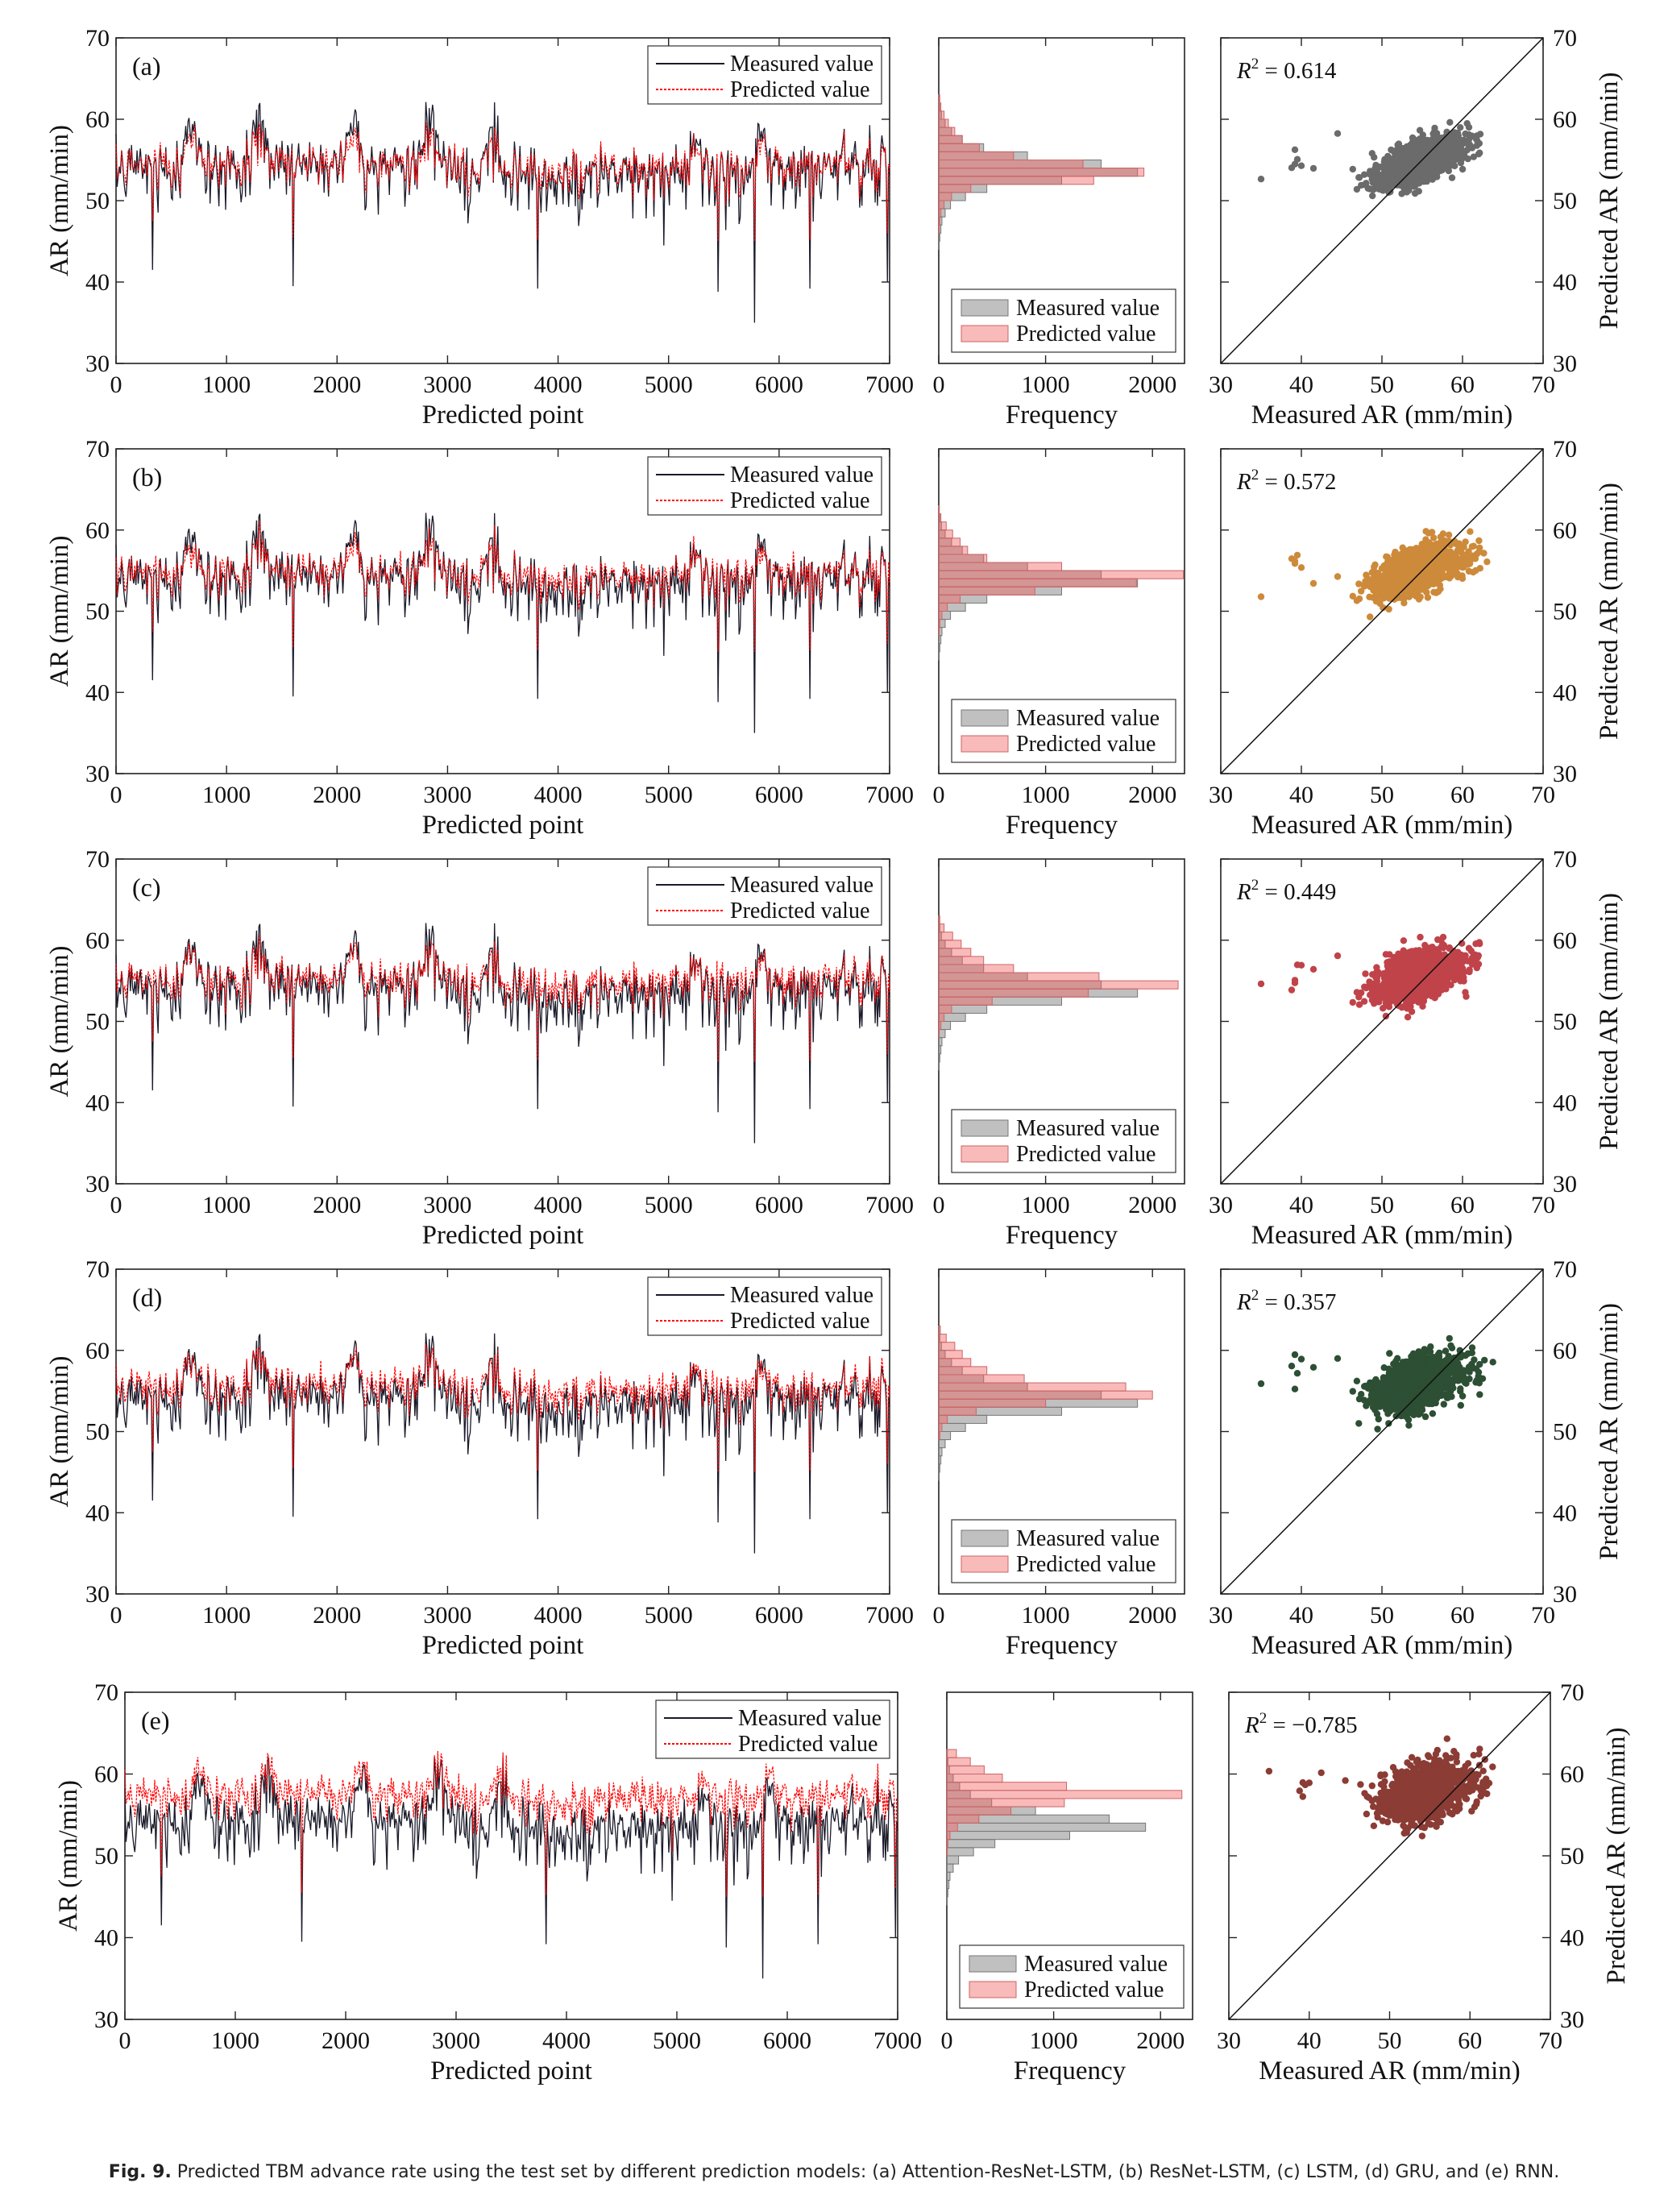  What do you see at coordinates (1382, 1021) in the screenshot?
I see `reference-line` at bounding box center [1382, 1021].